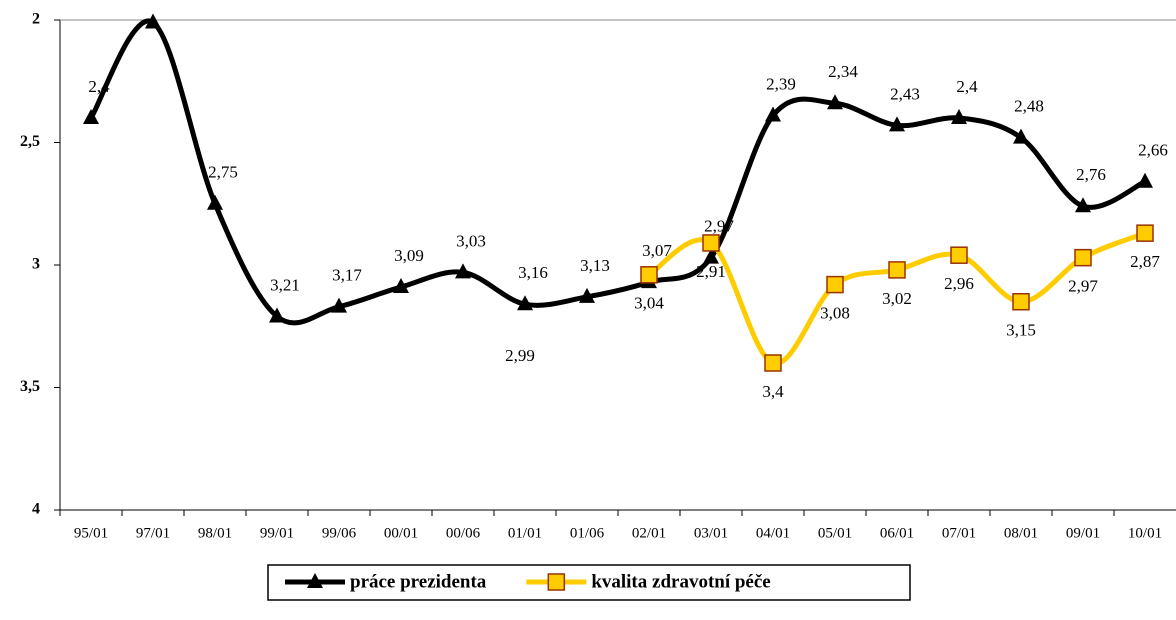 The height and width of the screenshot is (620, 1176). Describe the element at coordinates (589, 582) in the screenshot. I see `legend-box` at that location.